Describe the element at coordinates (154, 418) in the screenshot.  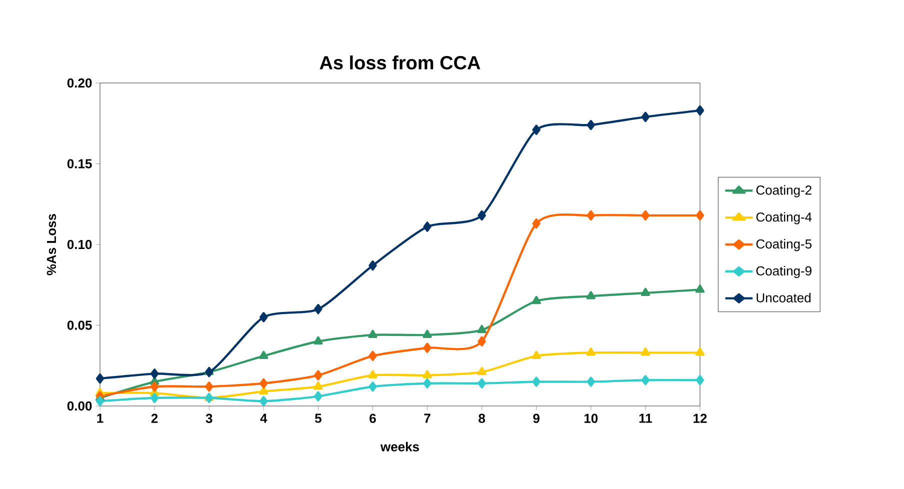
I see `x-tick-label: 2` at that location.